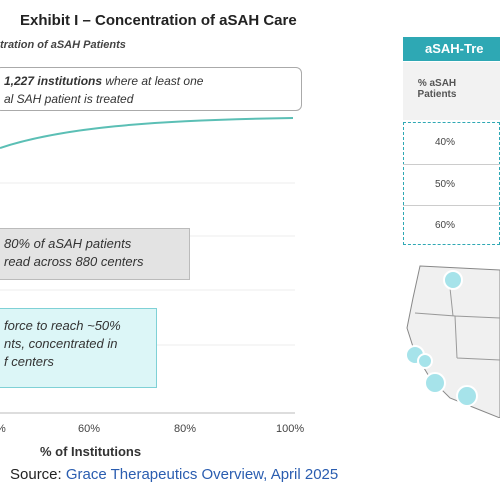  What do you see at coordinates (153, 81) in the screenshot?
I see `text: where at least one` at bounding box center [153, 81].